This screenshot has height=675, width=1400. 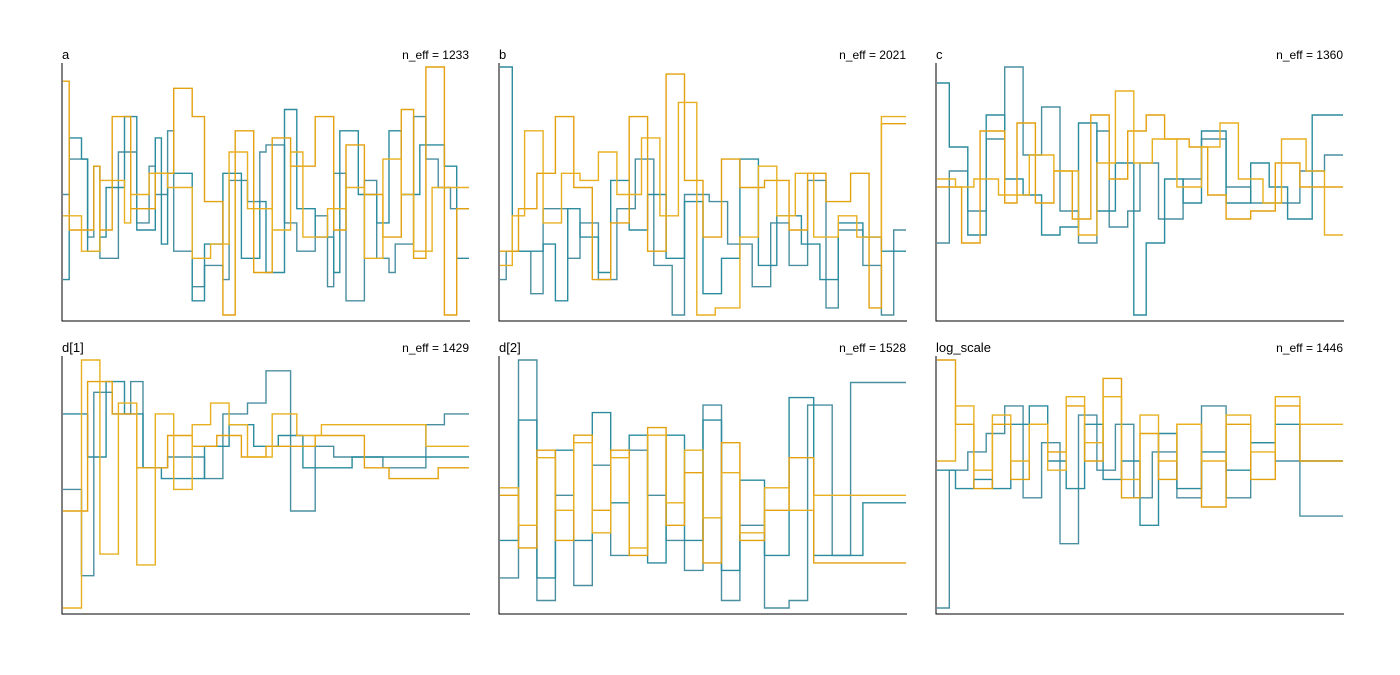 I want to click on panel-2: b n_eff = 2021, so click(x=702, y=184).